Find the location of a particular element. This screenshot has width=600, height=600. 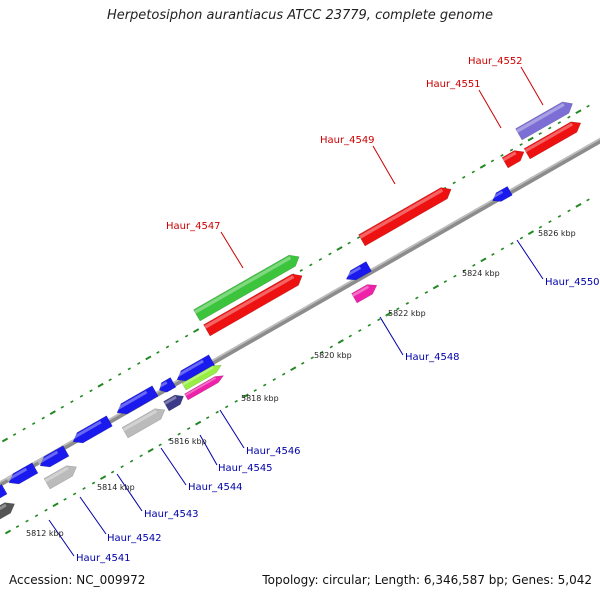

gene-label-reverse: Haur_4543 is located at coordinates (171, 514).